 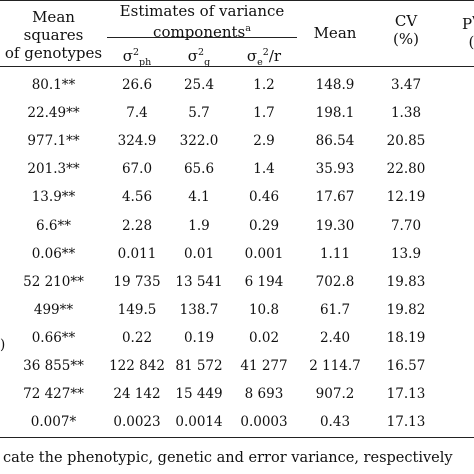 What do you see at coordinates (335, 85) in the screenshot?
I see `cell-mean: 148.9` at bounding box center [335, 85].